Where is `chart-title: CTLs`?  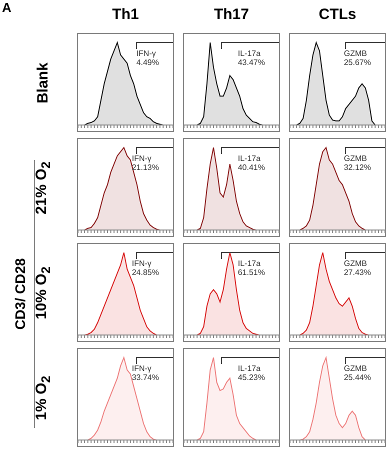 chart-title: CTLs is located at coordinates (338, 14).